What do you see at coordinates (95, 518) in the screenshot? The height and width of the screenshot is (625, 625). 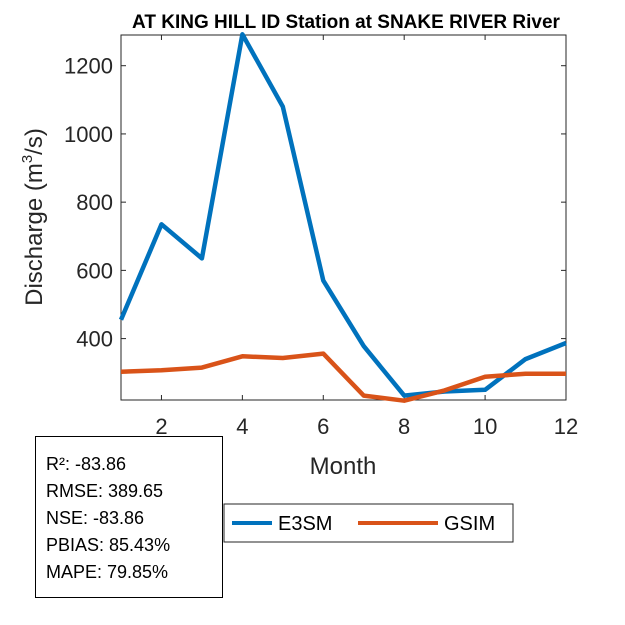 I see `stat-nse: NSE: -83.86` at bounding box center [95, 518].